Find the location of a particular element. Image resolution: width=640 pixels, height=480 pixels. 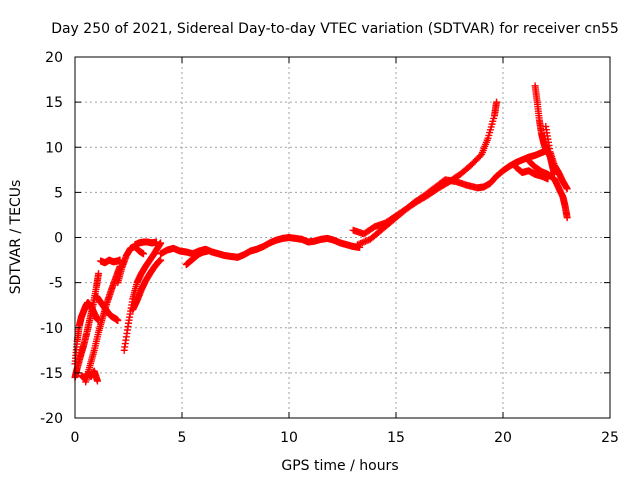

y-tick-label: 10 is located at coordinates (54, 148).